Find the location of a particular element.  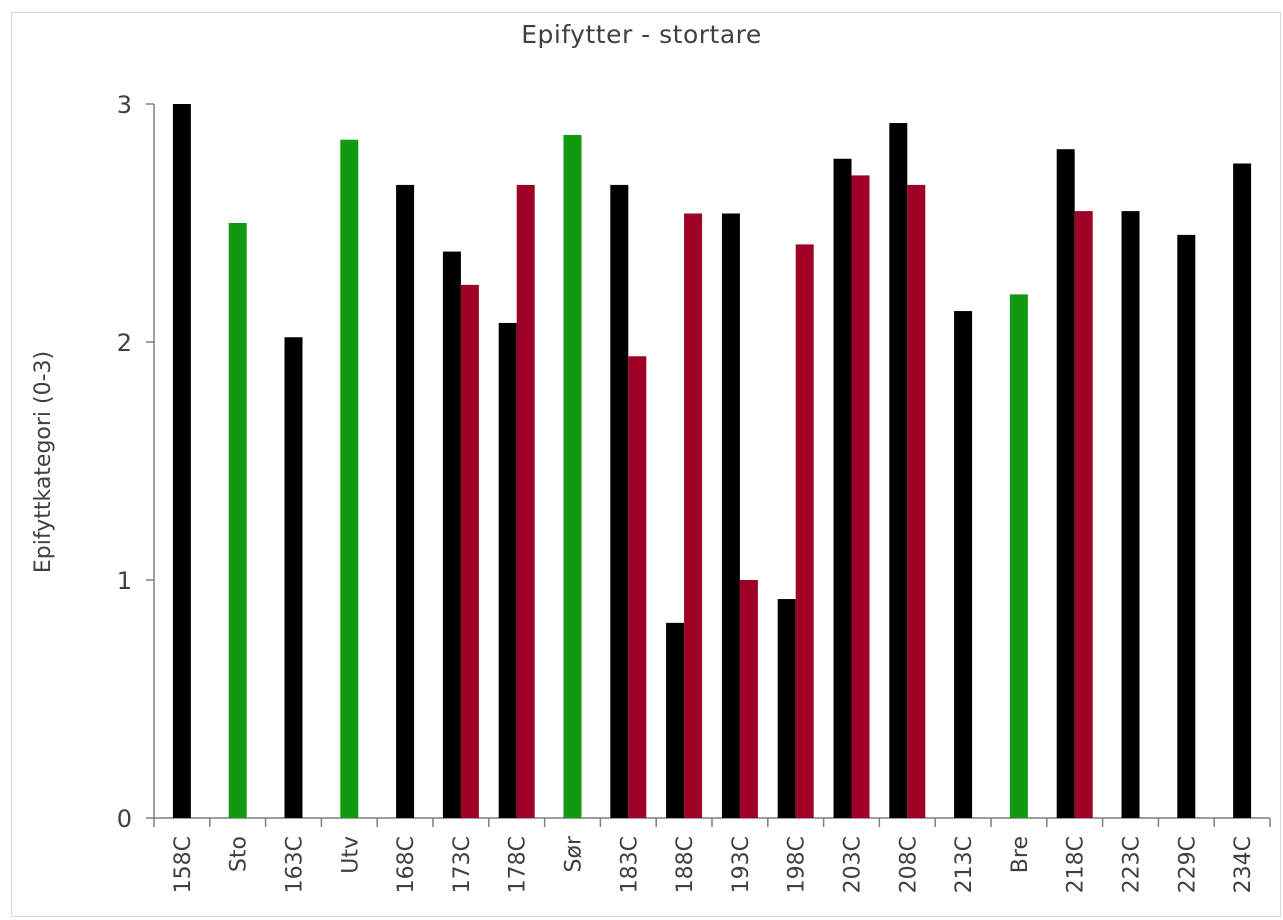

x-category-label: 163C is located at coordinates (295, 864).